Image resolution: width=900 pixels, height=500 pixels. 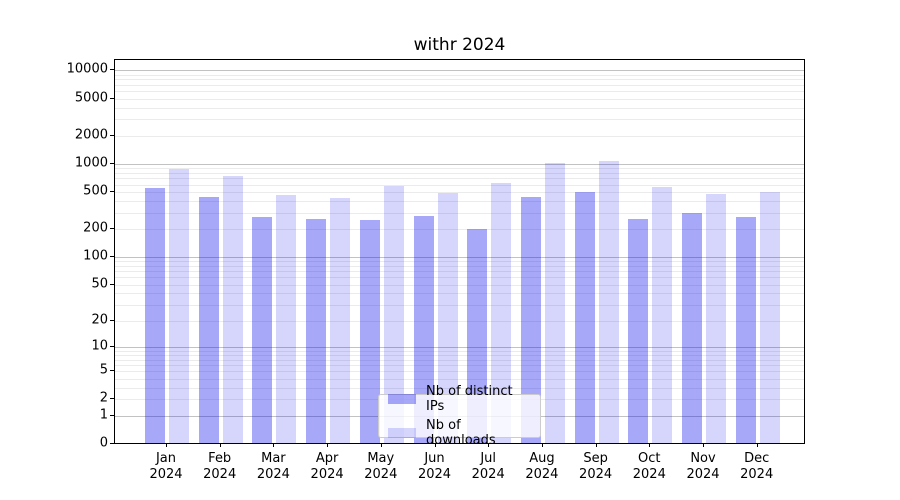 I want to click on x-tick-label: May 2024, so click(x=380, y=467).